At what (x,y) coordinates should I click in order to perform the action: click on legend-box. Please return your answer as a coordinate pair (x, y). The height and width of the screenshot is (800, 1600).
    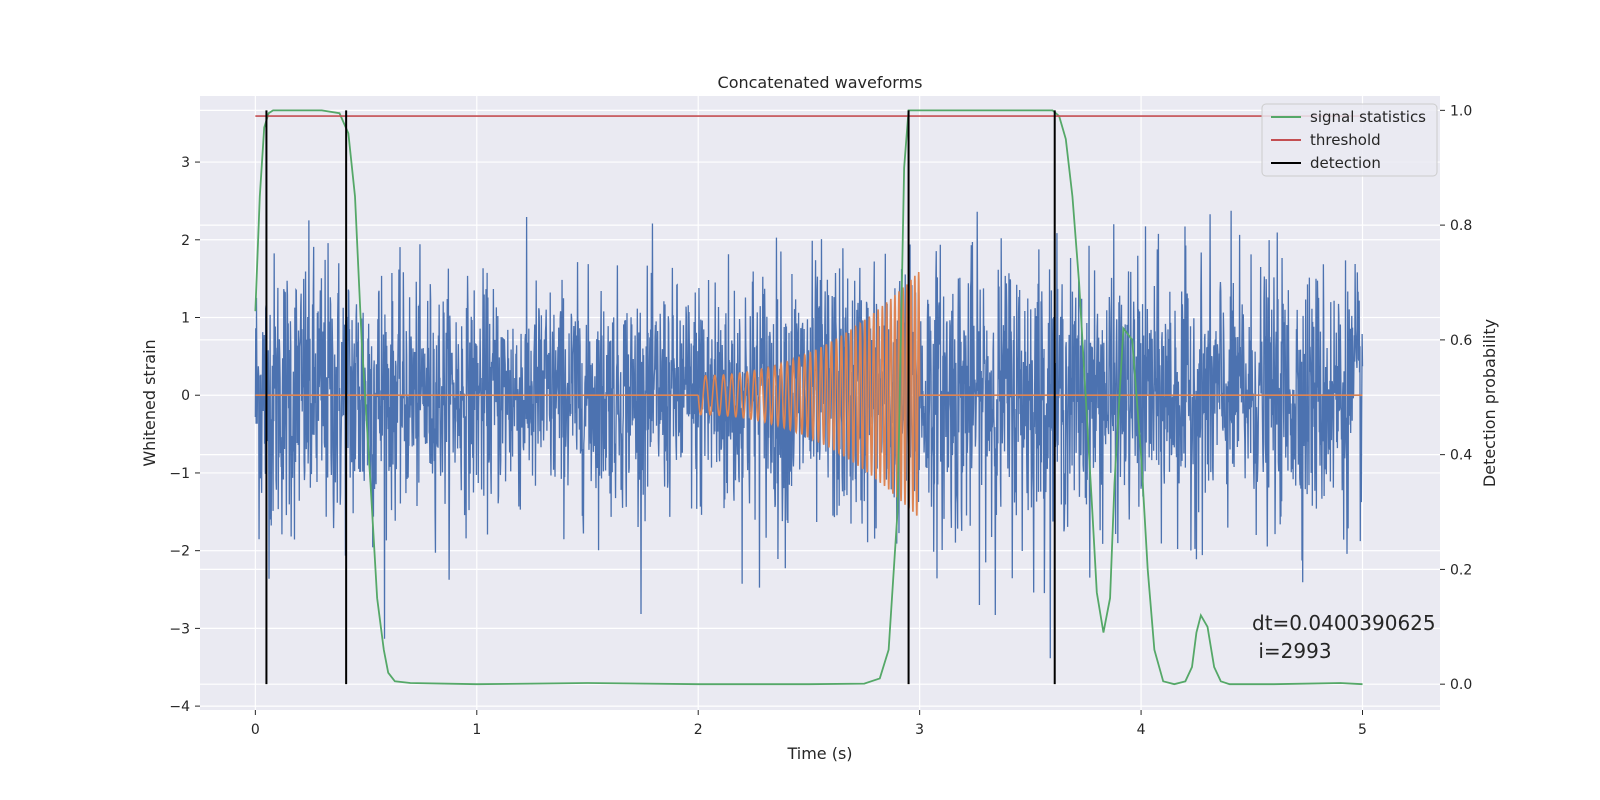
    Looking at the image, I should click on (1349, 140).